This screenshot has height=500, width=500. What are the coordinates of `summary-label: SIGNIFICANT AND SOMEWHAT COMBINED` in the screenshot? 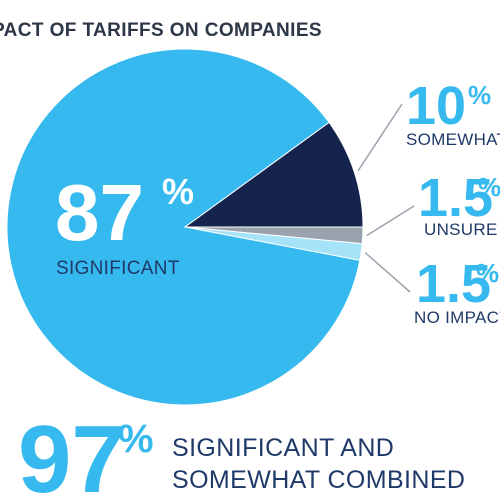 It's located at (318, 464).